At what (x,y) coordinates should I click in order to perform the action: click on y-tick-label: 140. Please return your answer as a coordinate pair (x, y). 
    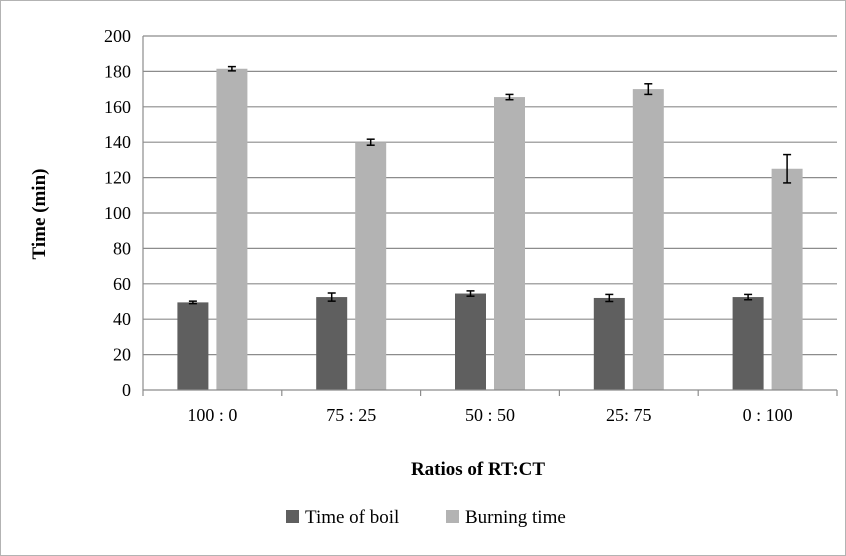
    Looking at the image, I should click on (117, 142).